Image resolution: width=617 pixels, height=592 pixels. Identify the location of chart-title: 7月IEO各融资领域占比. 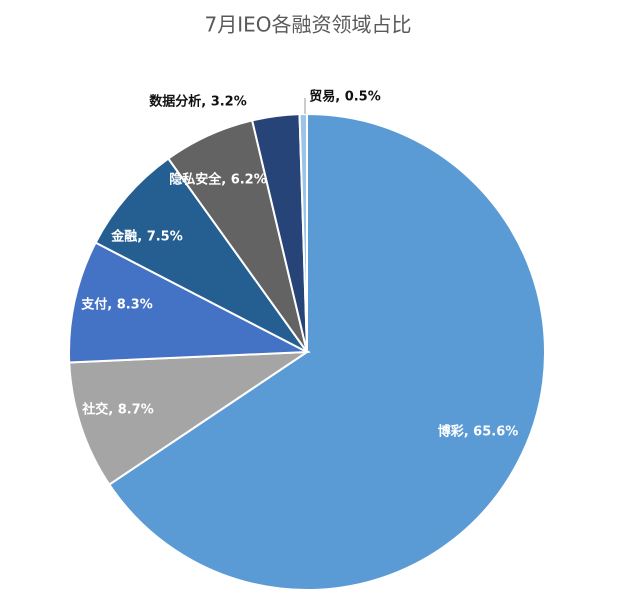
(307, 25).